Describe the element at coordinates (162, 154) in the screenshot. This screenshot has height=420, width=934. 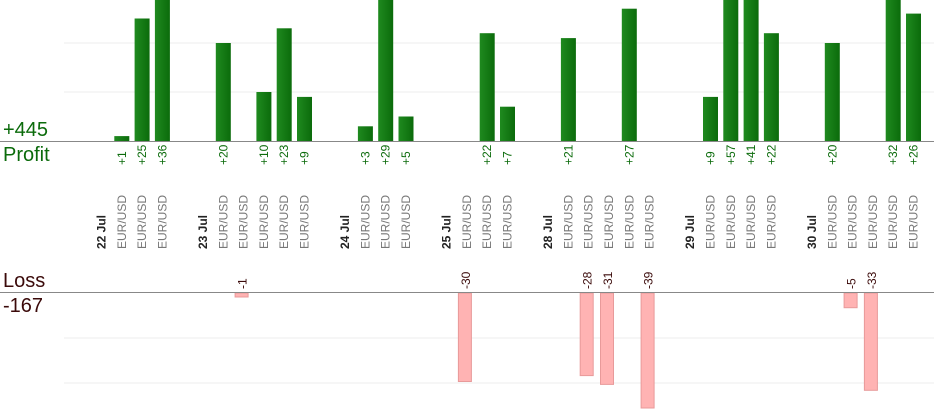
I see `profit-value-label: +36` at that location.